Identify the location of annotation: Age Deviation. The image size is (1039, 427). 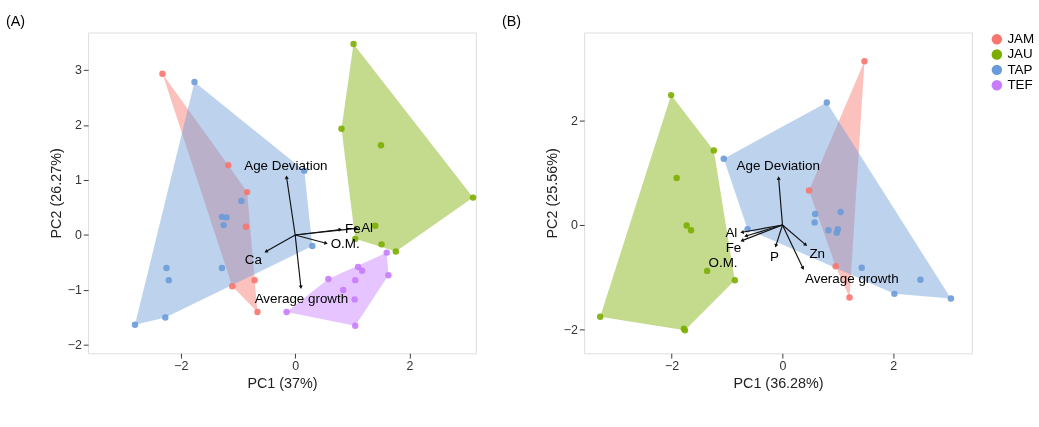
(778, 166).